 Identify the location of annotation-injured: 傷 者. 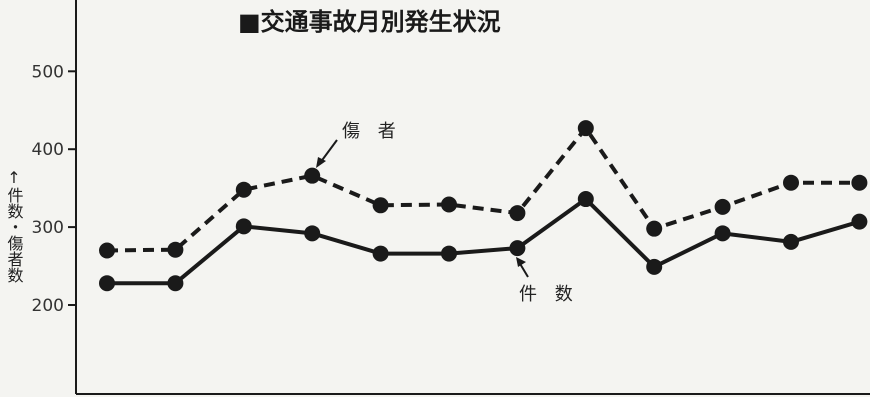
(359, 144).